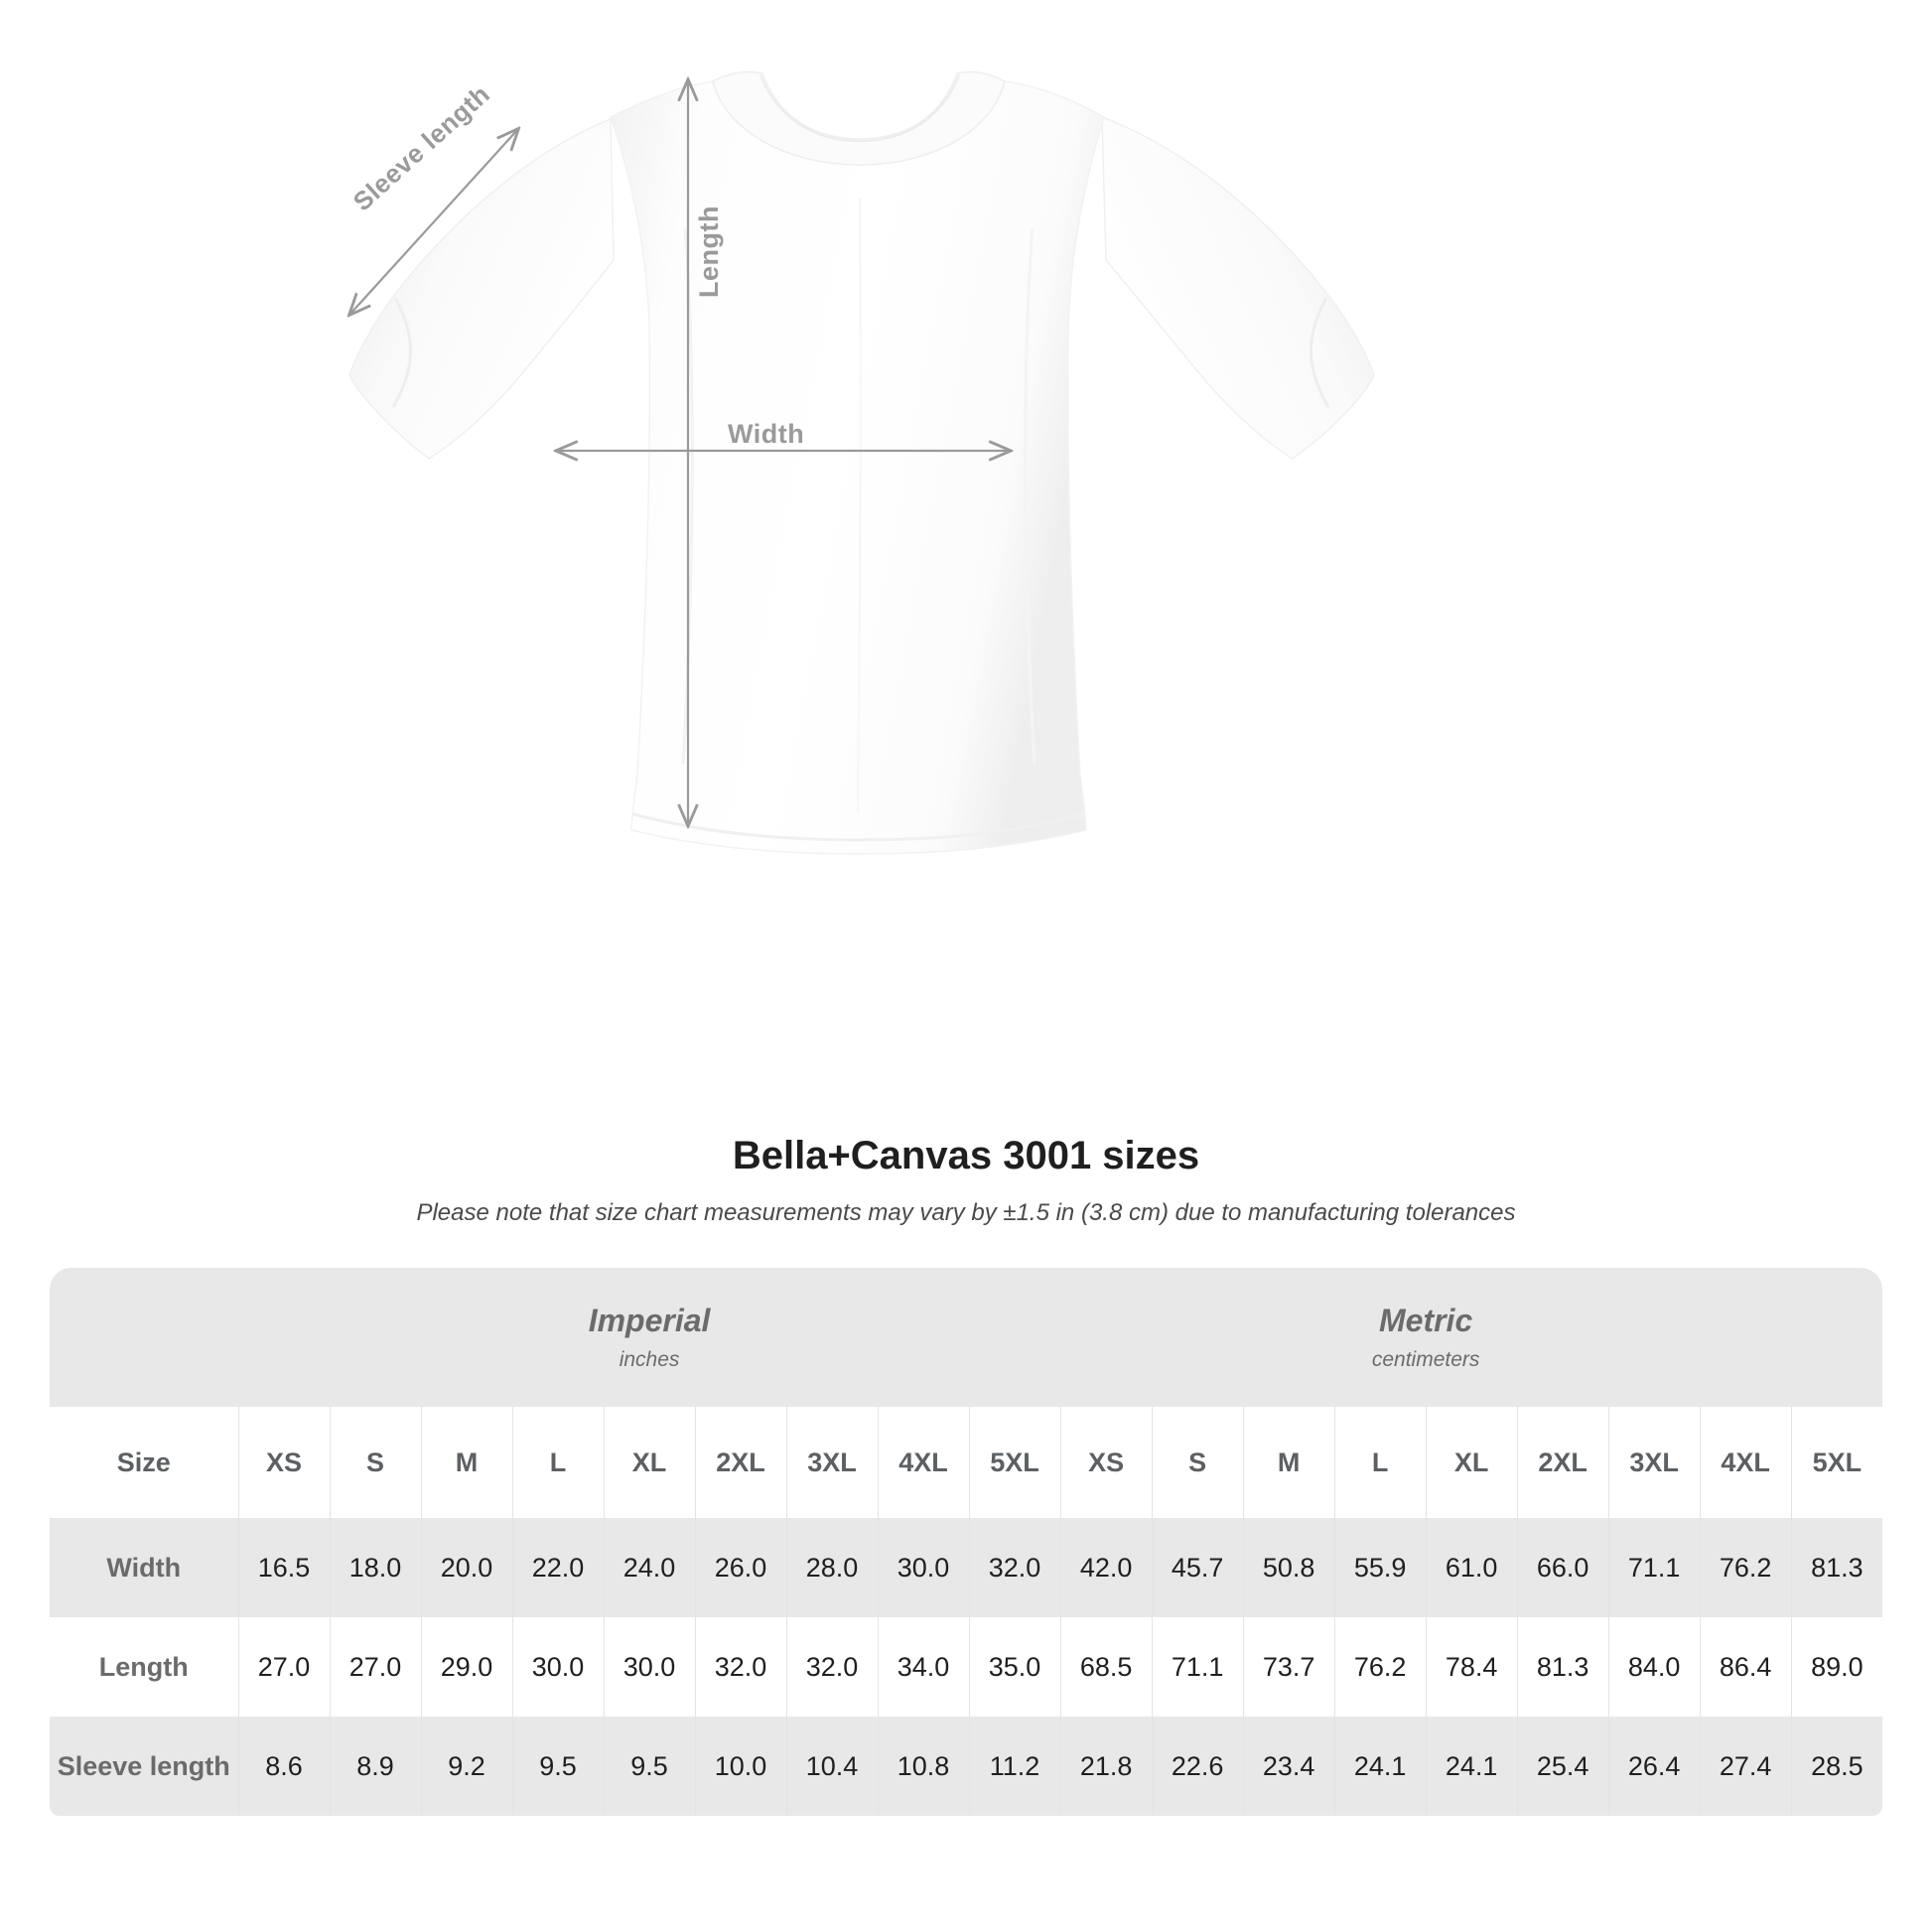 Image resolution: width=1932 pixels, height=1932 pixels. Describe the element at coordinates (1015, 1667) in the screenshot. I see `cell: 35.0` at that location.